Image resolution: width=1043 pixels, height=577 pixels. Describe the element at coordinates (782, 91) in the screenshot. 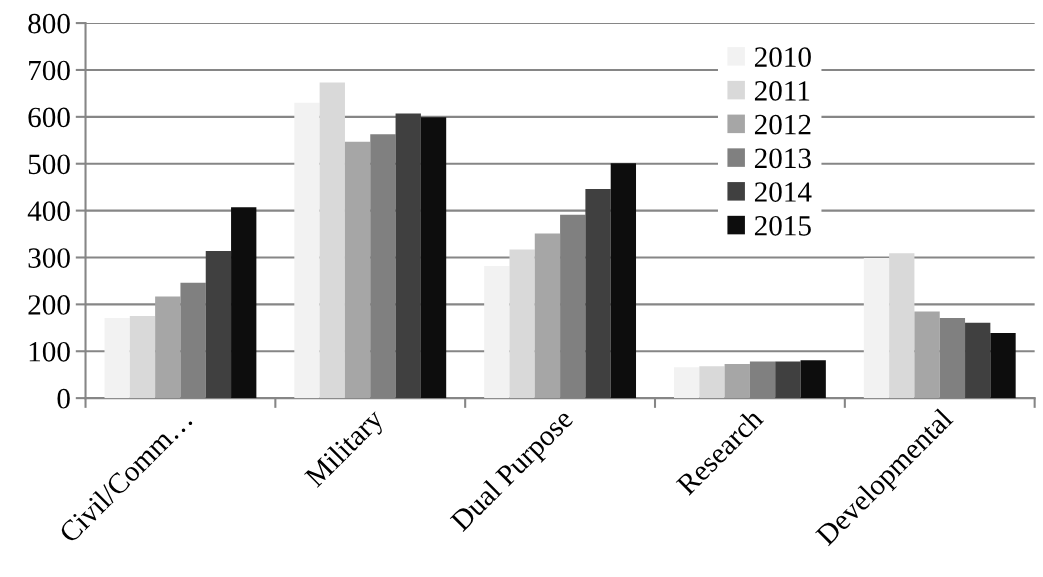

I see `legend-label: 2011` at that location.